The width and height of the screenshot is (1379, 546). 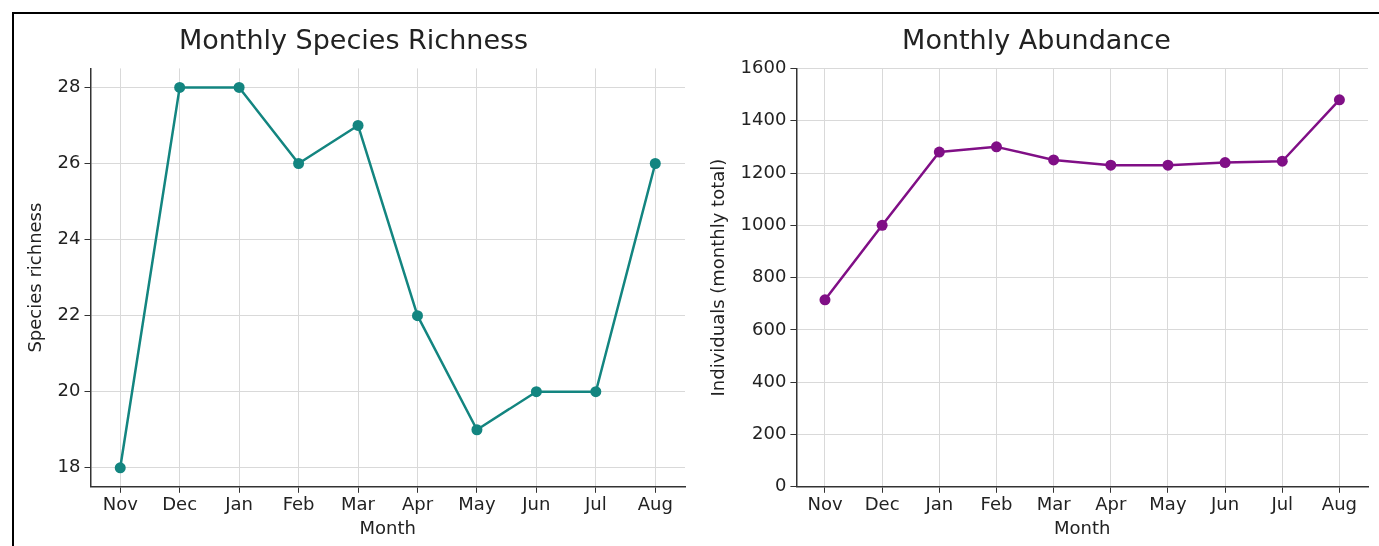 I want to click on chart-title: Monthly Species Richness, so click(x=353, y=40).